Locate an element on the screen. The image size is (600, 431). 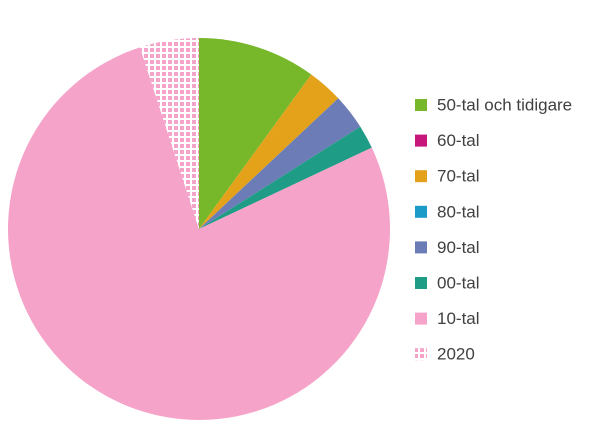
legend-label: 50-tal och tidigare is located at coordinates (504, 104).